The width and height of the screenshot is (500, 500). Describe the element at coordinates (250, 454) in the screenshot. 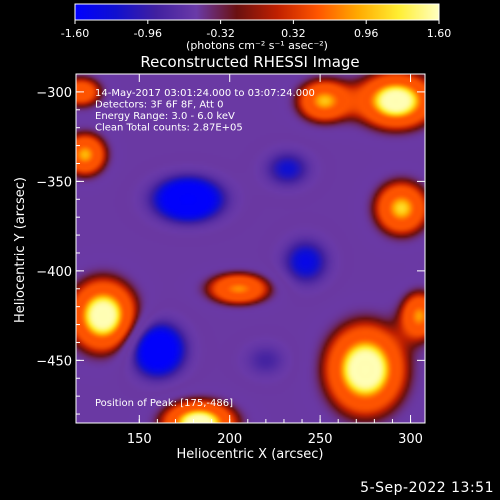

I see `x-axis-label: Heliocentric X (arcsec)` at that location.